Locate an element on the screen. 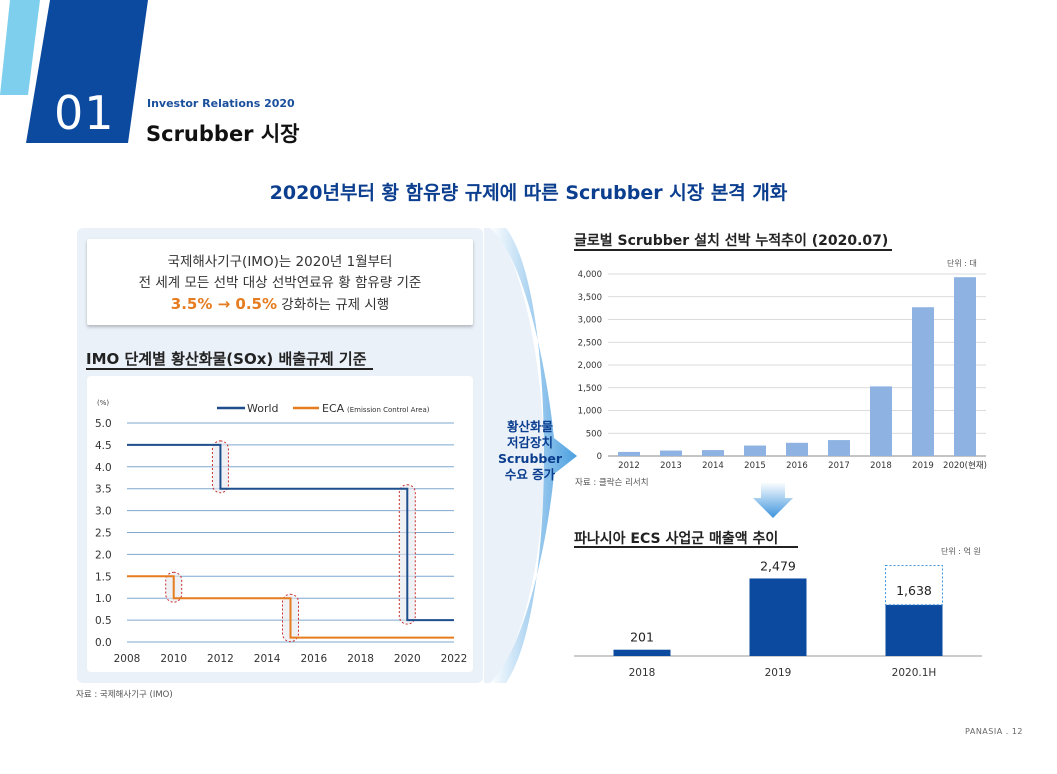 This screenshot has width=1057, height=774. ecs-forecast-box is located at coordinates (914, 585).